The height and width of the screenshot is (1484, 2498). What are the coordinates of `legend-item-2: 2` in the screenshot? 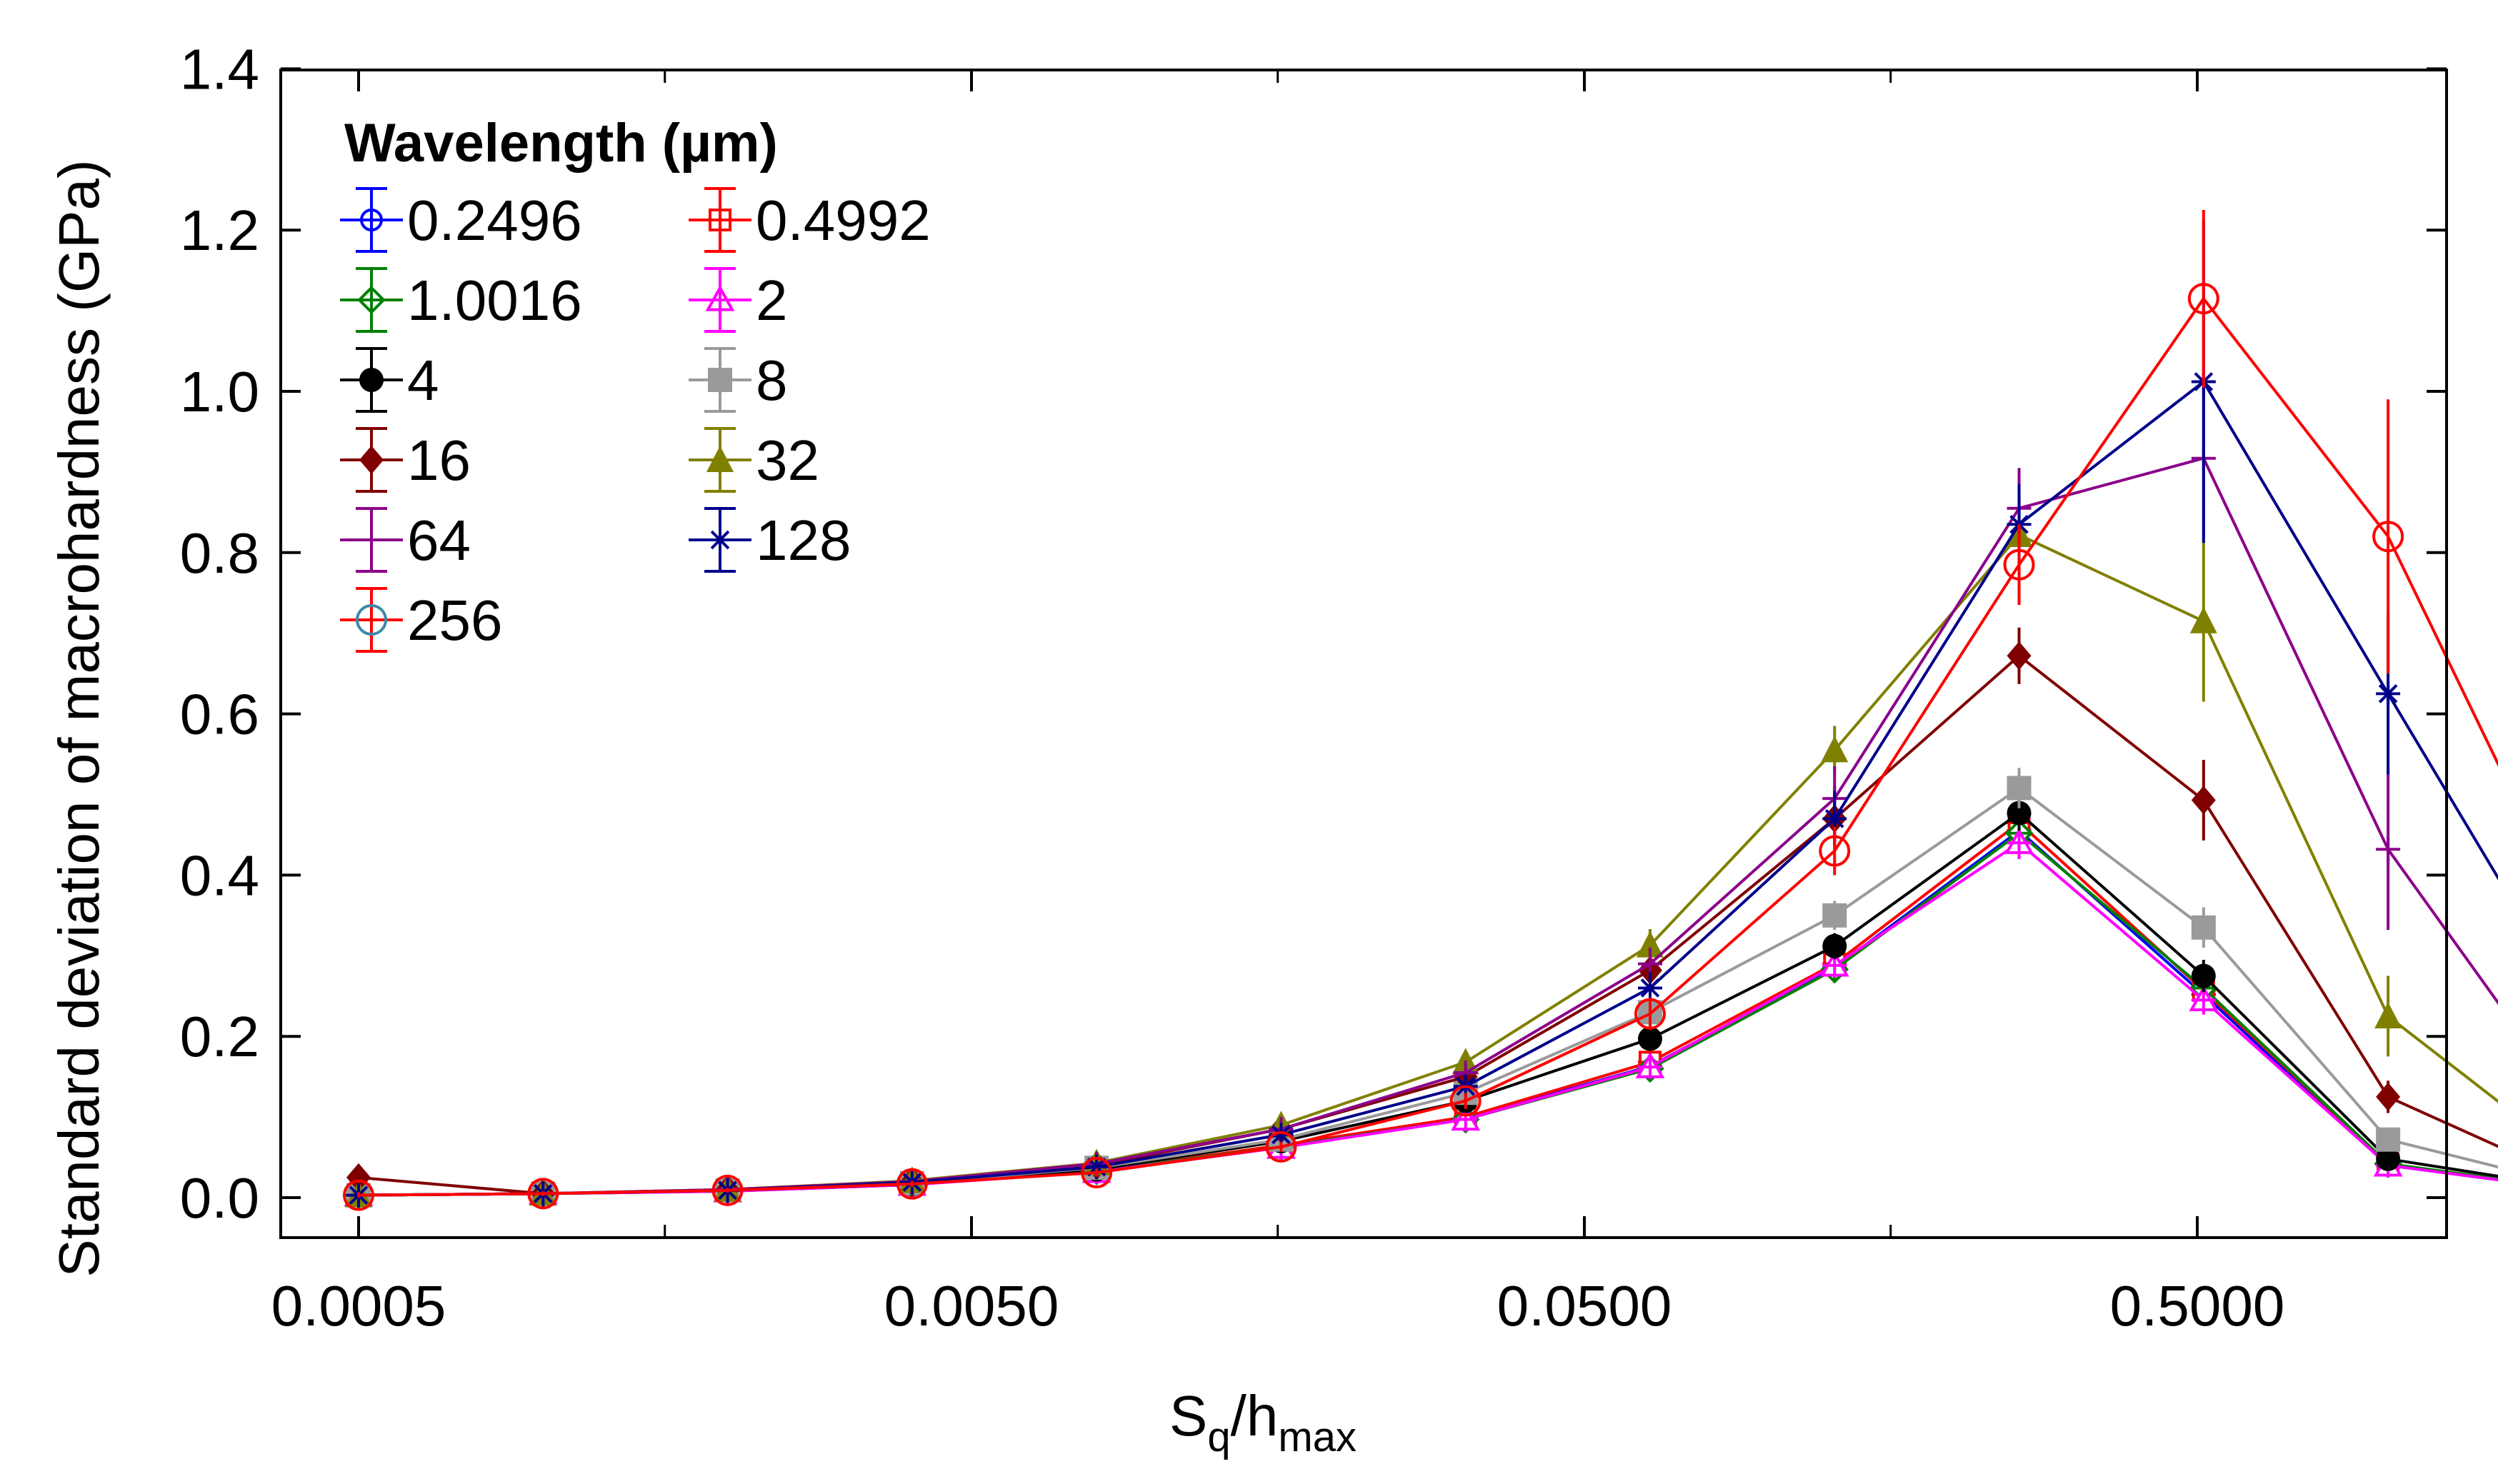 It's located at (738, 300).